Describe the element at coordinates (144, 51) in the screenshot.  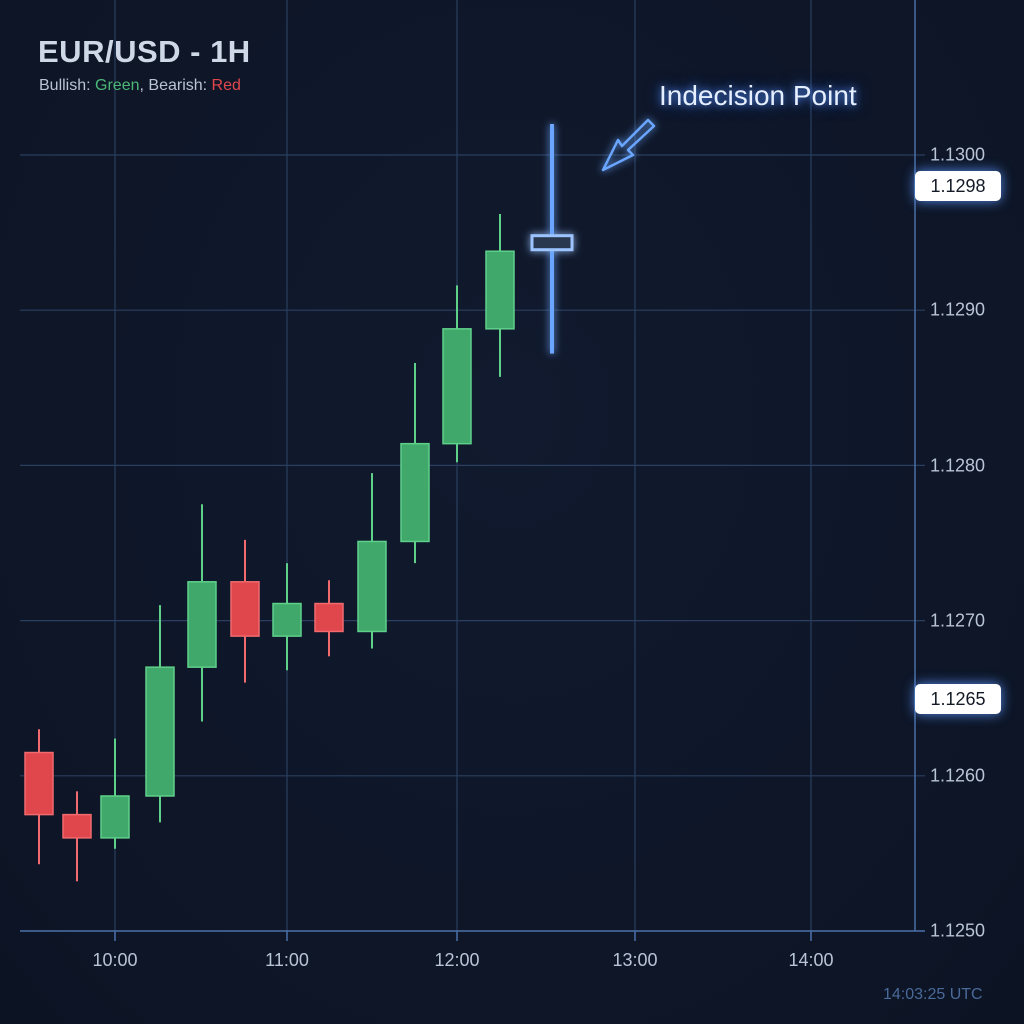
I see `chart-title: EUR/USD - 1H` at that location.